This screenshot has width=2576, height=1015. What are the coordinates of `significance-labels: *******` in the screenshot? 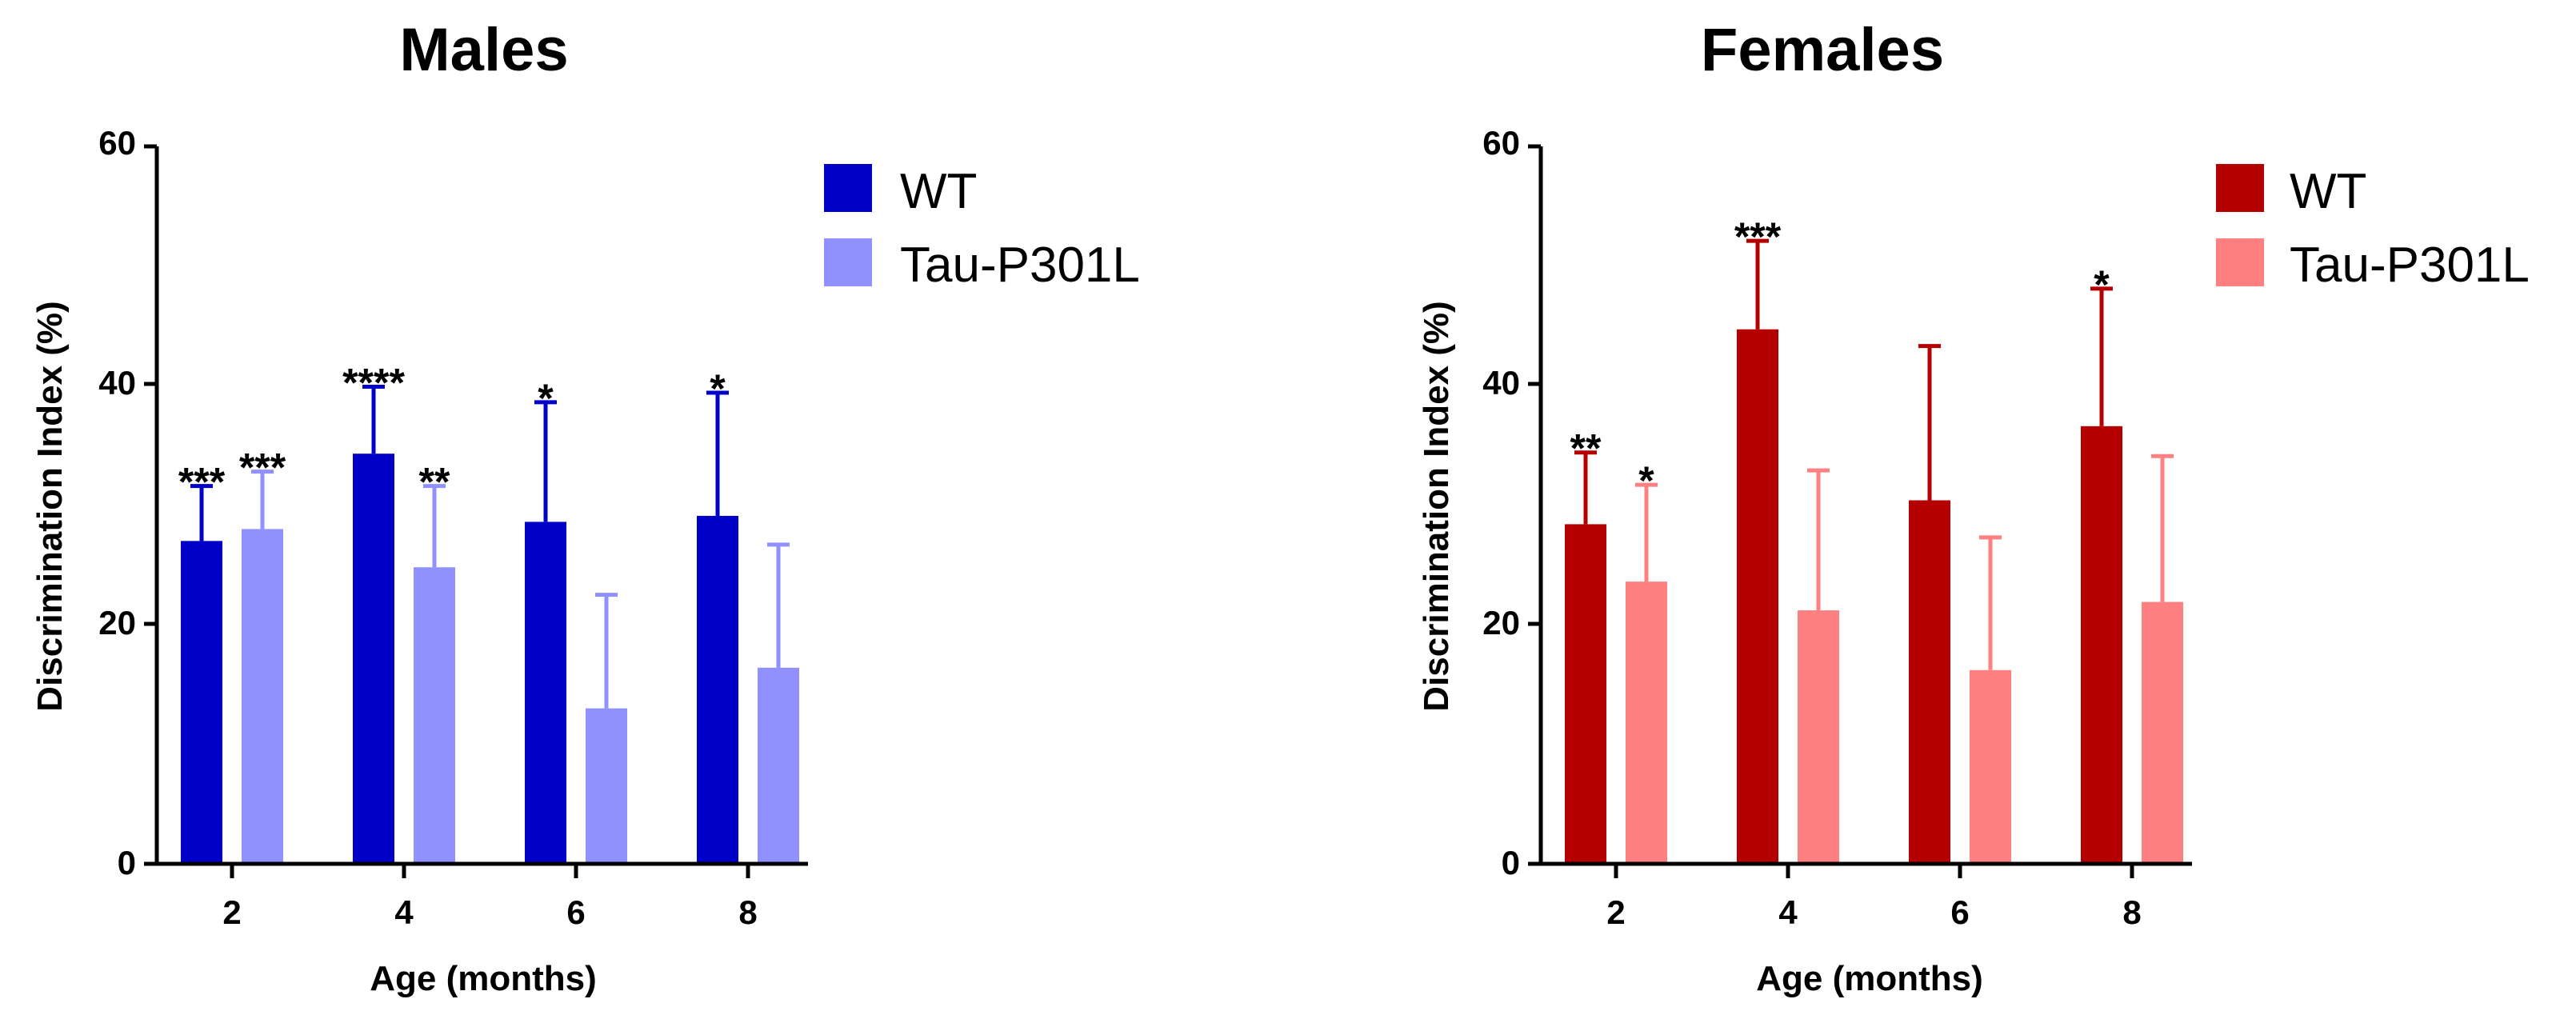 It's located at (1840, 358).